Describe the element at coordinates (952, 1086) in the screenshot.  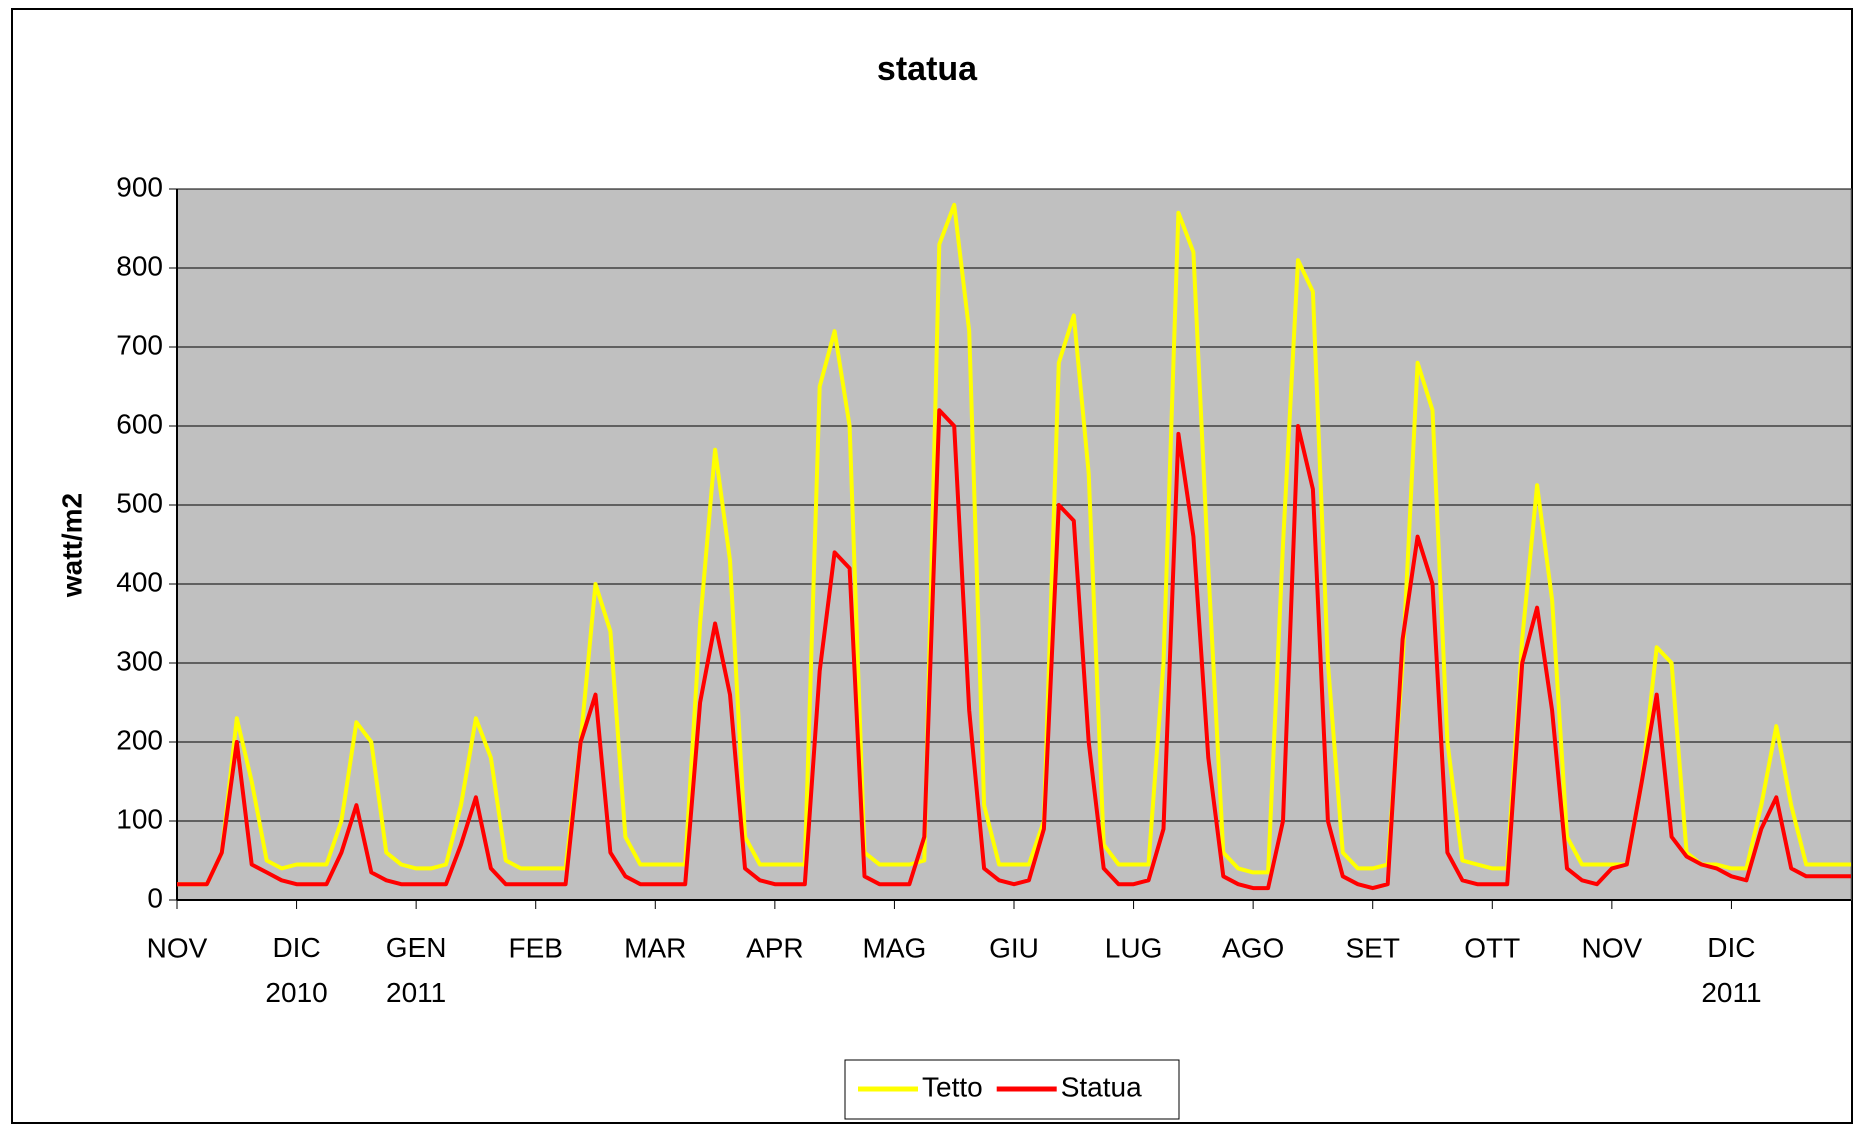
I see `legend-label: Tetto` at that location.